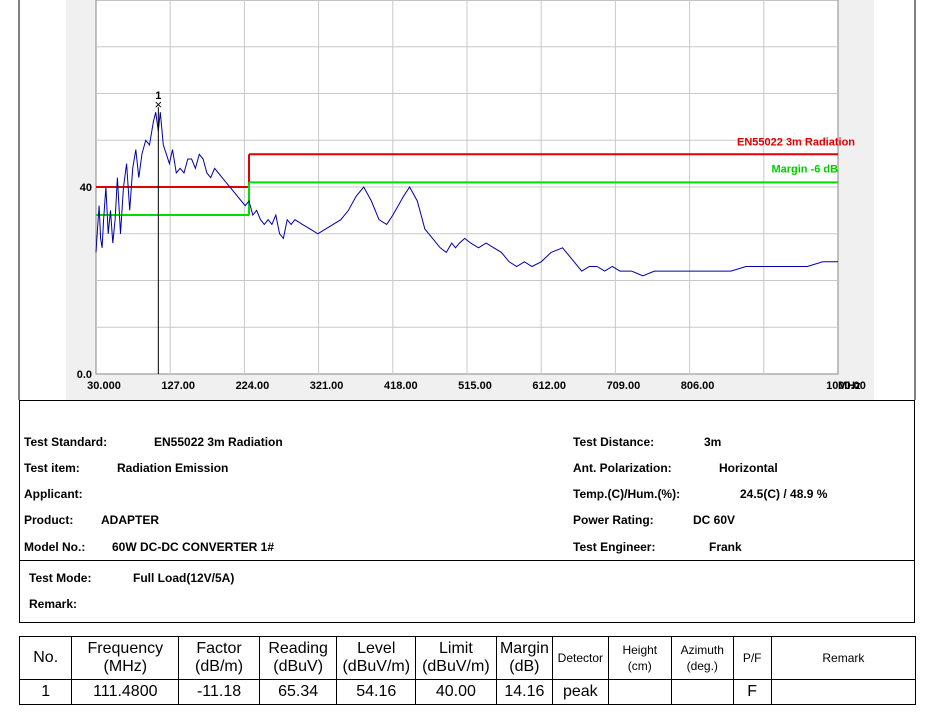 The width and height of the screenshot is (935, 717). I want to click on col-header-unit: (cm), so click(639, 666).